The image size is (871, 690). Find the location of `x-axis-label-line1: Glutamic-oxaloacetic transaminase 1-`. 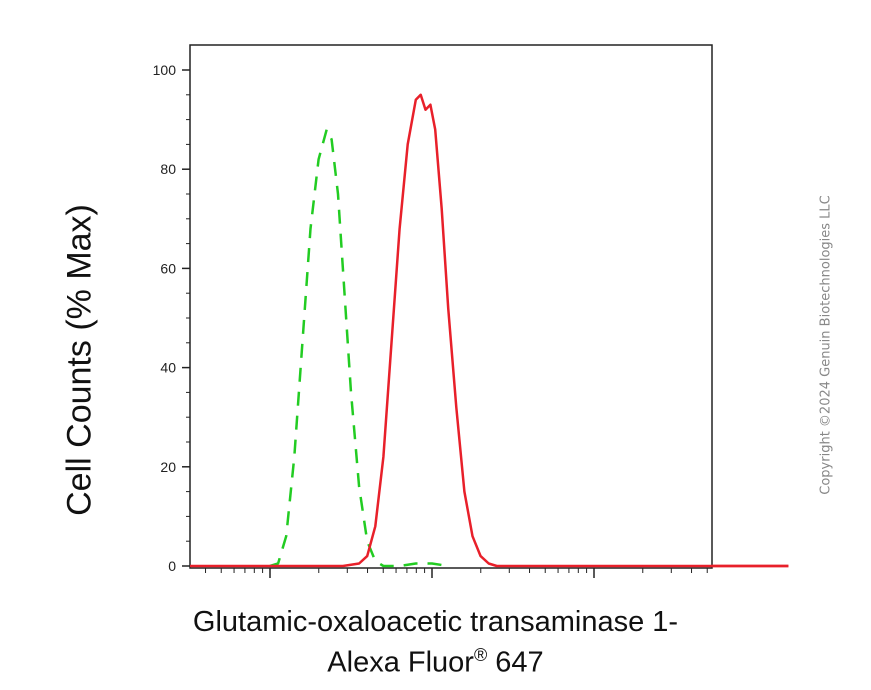

x-axis-label-line1: Glutamic-oxaloacetic transaminase 1- is located at coordinates (435, 622).